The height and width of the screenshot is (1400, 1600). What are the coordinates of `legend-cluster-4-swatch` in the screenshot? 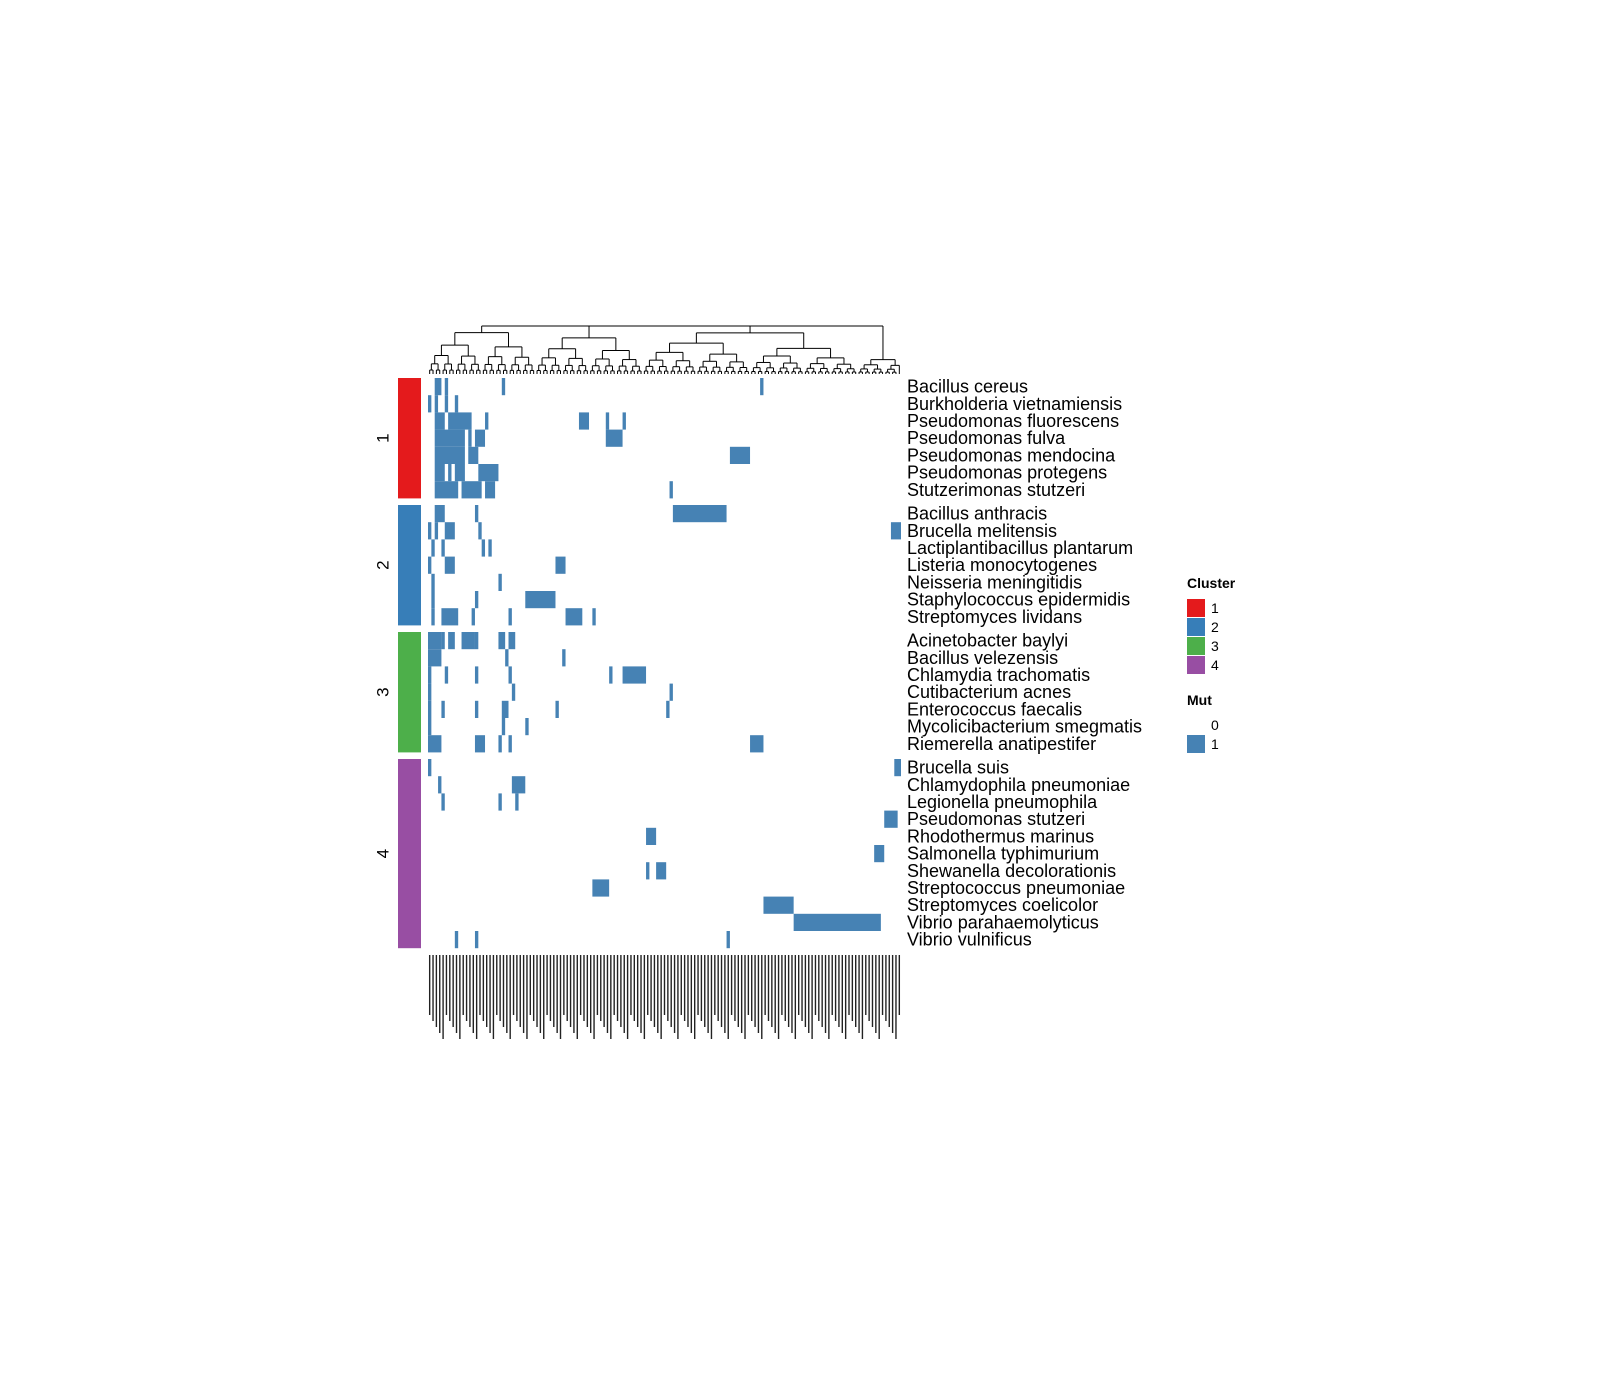 It's located at (1196, 665).